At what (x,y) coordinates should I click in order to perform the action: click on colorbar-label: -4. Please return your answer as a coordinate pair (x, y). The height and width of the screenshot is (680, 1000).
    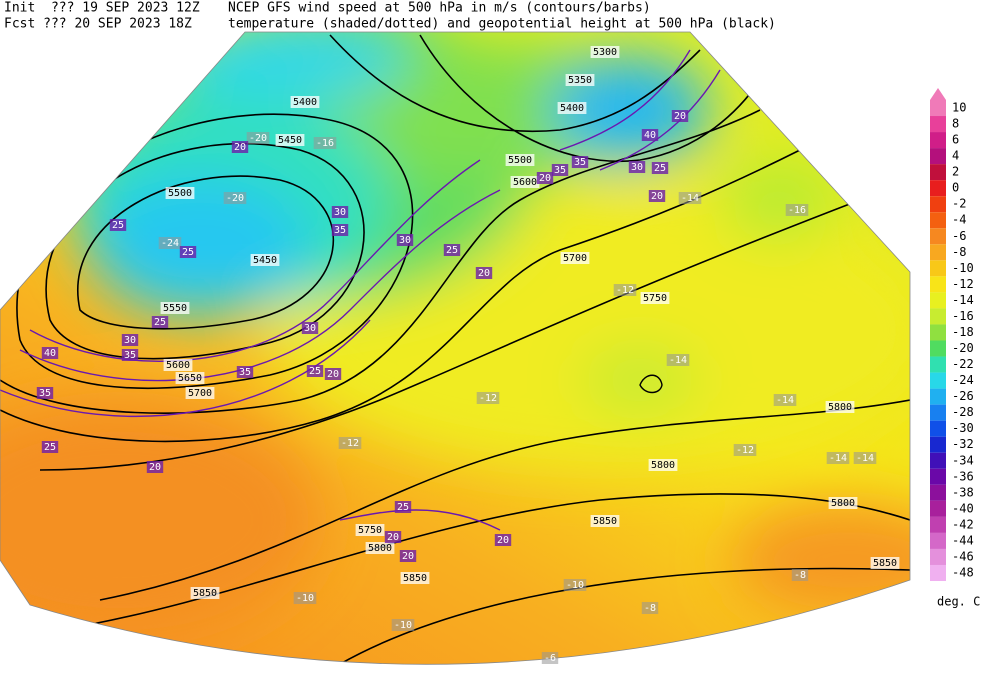
    Looking at the image, I should click on (959, 220).